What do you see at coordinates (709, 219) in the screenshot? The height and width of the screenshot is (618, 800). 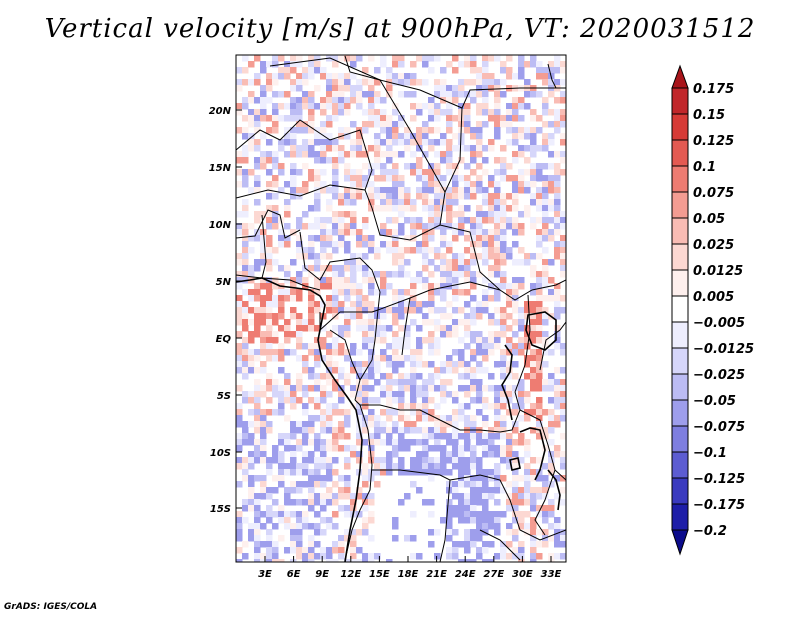 I see `colorbar-label: 0.05` at bounding box center [709, 219].